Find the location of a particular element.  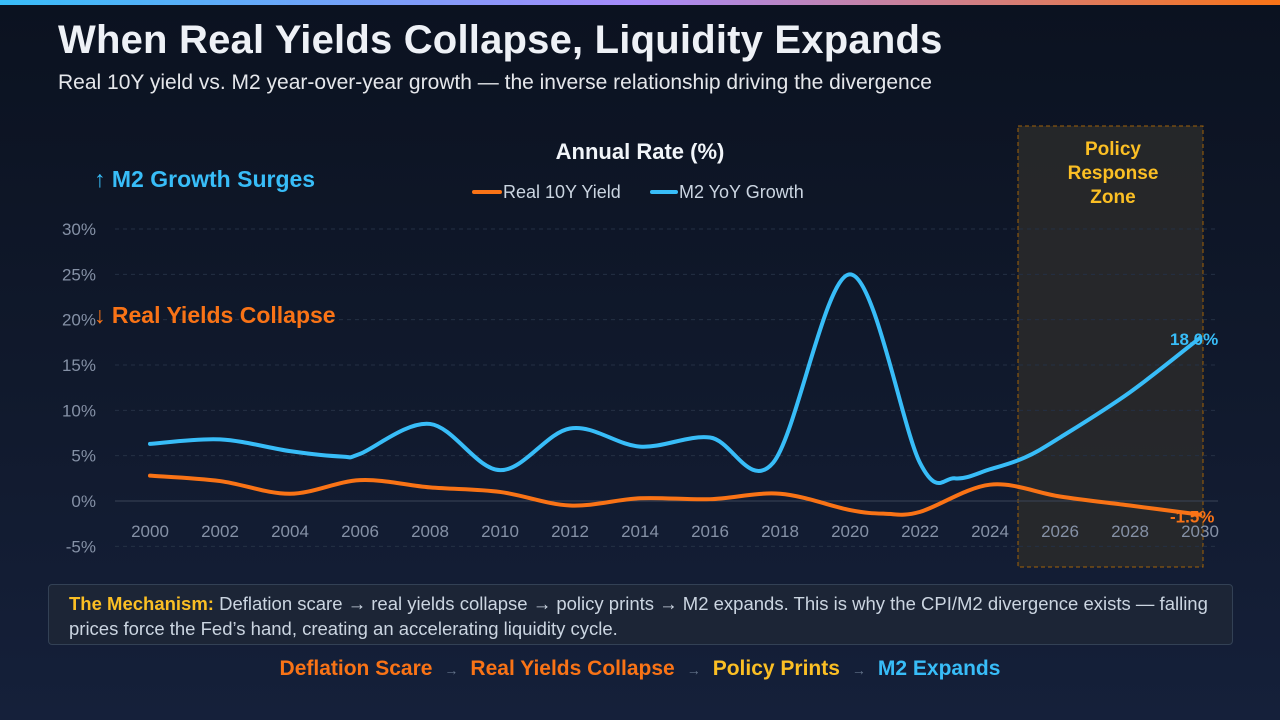

zone-label-line: Zone is located at coordinates (1112, 197).